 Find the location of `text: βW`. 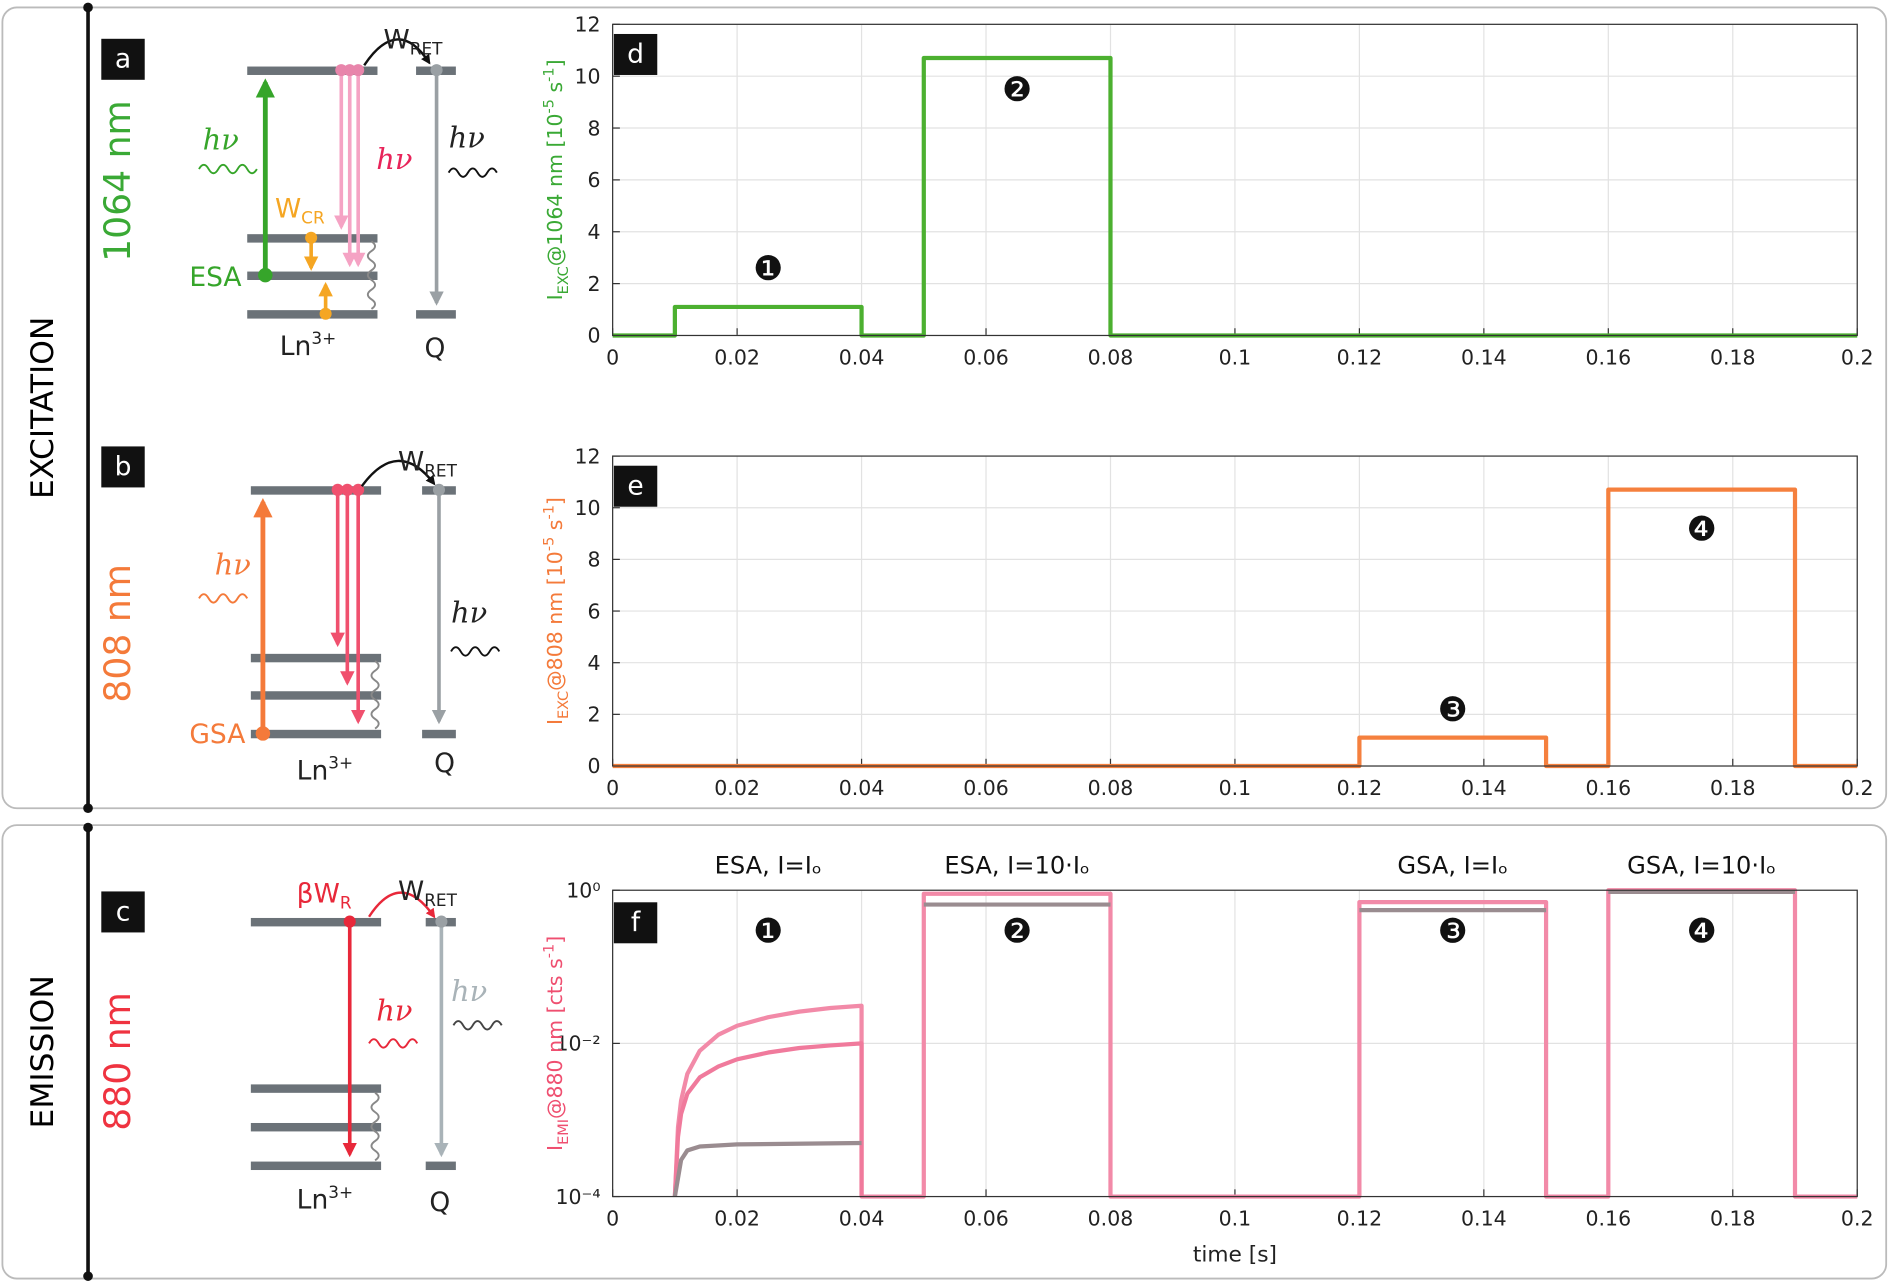

text: βW is located at coordinates (318, 893).